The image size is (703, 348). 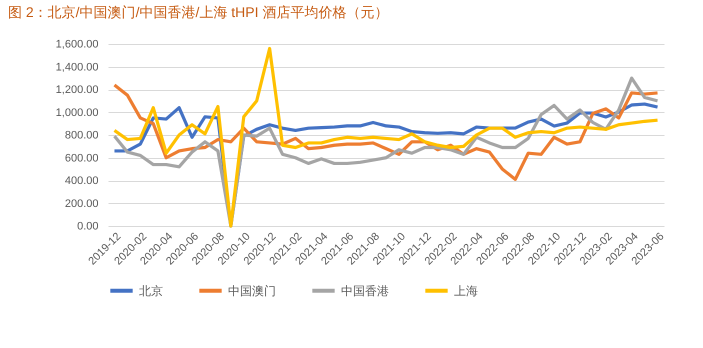 I want to click on y-tick-label: 1,200.00, so click(x=77, y=90).